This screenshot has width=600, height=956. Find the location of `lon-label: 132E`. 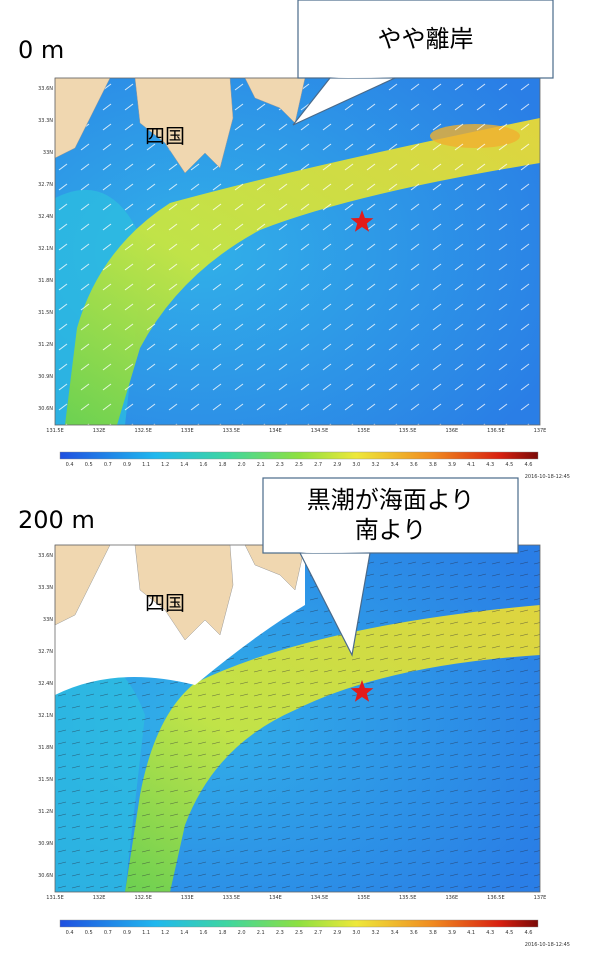

lon-label: 132E is located at coordinates (99, 898).